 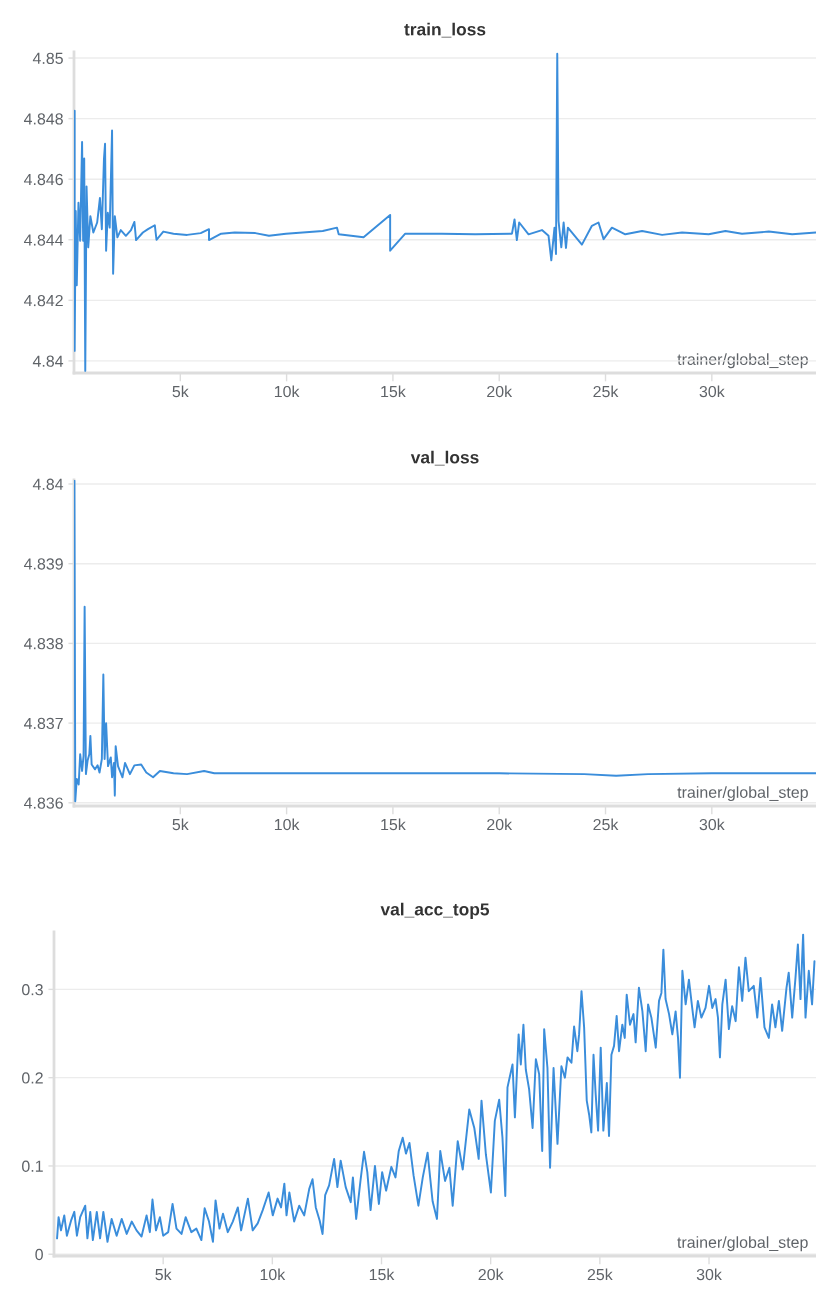 What do you see at coordinates (43, 564) in the screenshot?
I see `y-tick-label: 4.839` at bounding box center [43, 564].